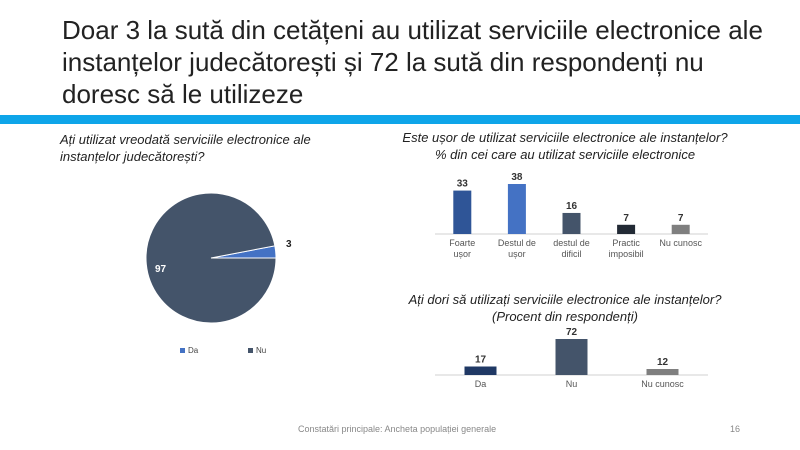 This screenshot has width=800, height=450. Describe the element at coordinates (565, 316) in the screenshot. I see `bar-chart-wish-subtitle-line: (Procent din respondenți)` at that location.